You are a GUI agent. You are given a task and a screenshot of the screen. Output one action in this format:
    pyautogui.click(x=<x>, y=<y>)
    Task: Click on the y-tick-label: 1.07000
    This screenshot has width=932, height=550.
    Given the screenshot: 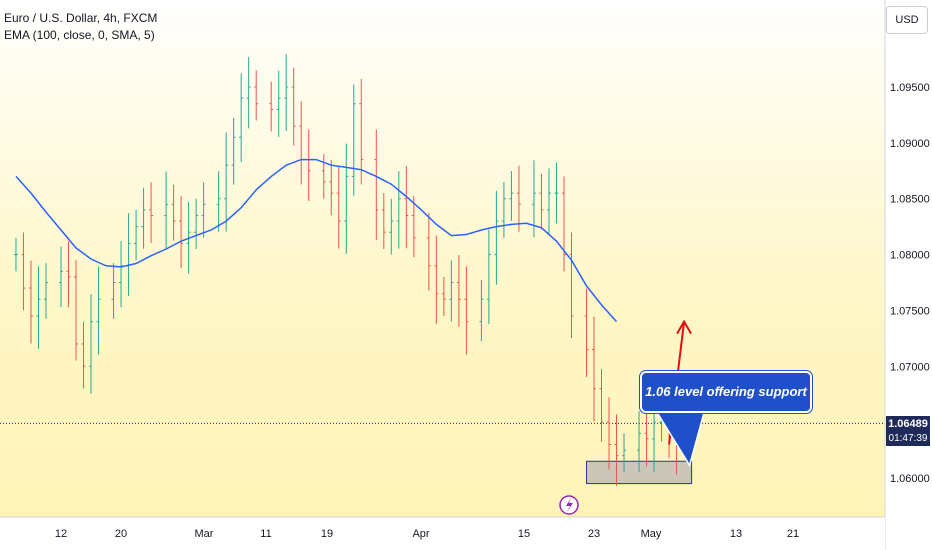 What is the action you would take?
    pyautogui.click(x=910, y=367)
    